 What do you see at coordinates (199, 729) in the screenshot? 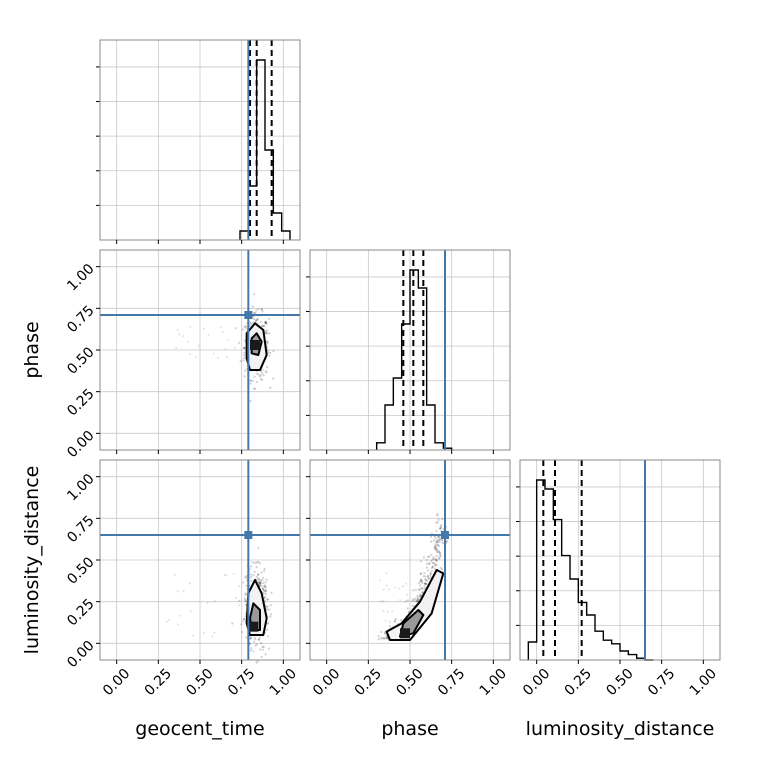
I see `x-label-geocent-time: geocent_time` at bounding box center [199, 729].